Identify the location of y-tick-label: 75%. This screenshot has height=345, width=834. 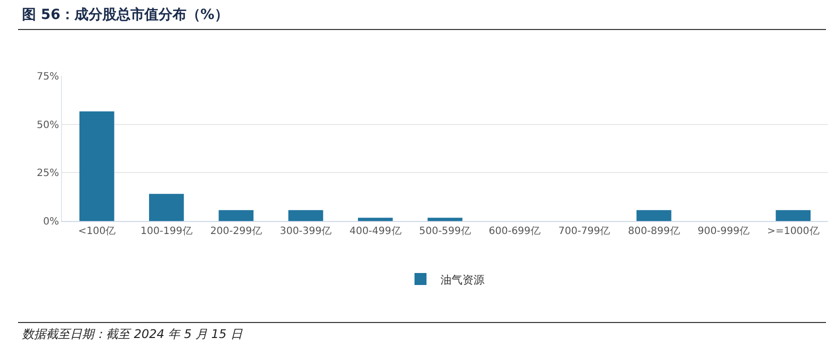
(47, 77).